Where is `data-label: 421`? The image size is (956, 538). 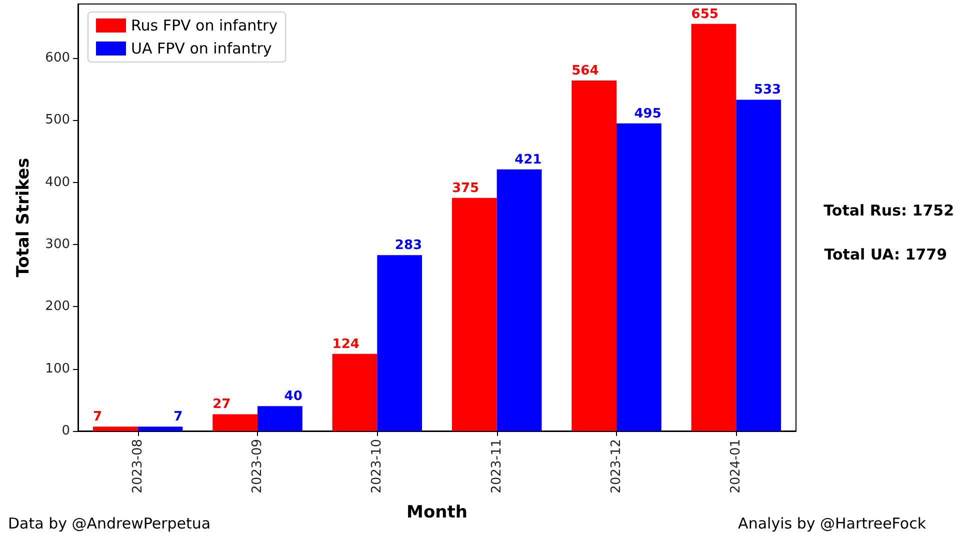 data-label: 421 is located at coordinates (528, 160).